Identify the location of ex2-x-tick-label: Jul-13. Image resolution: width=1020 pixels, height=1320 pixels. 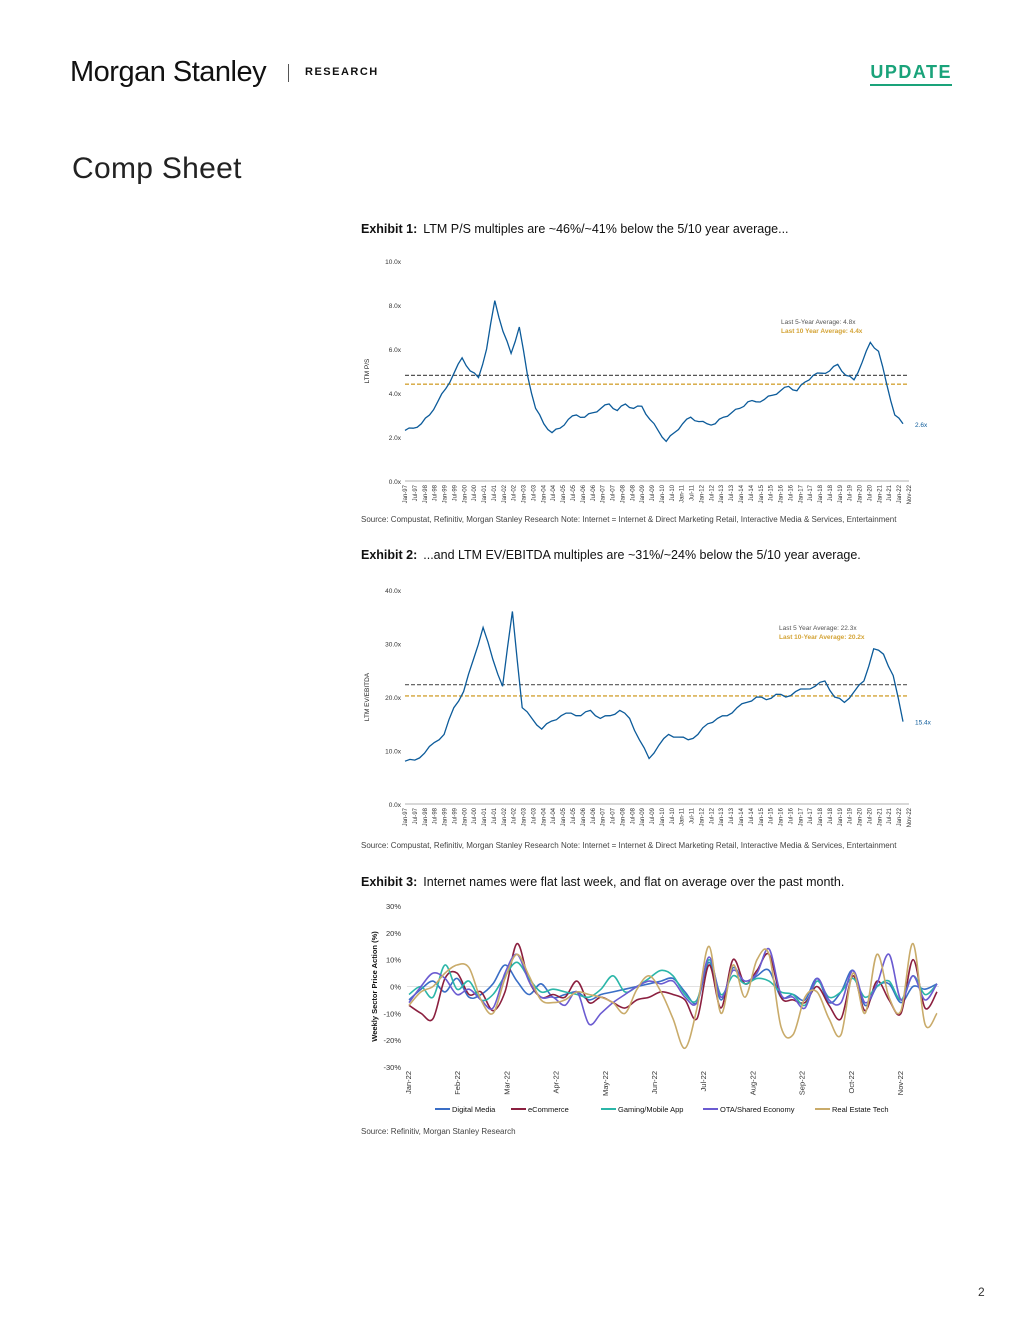
(732, 815).